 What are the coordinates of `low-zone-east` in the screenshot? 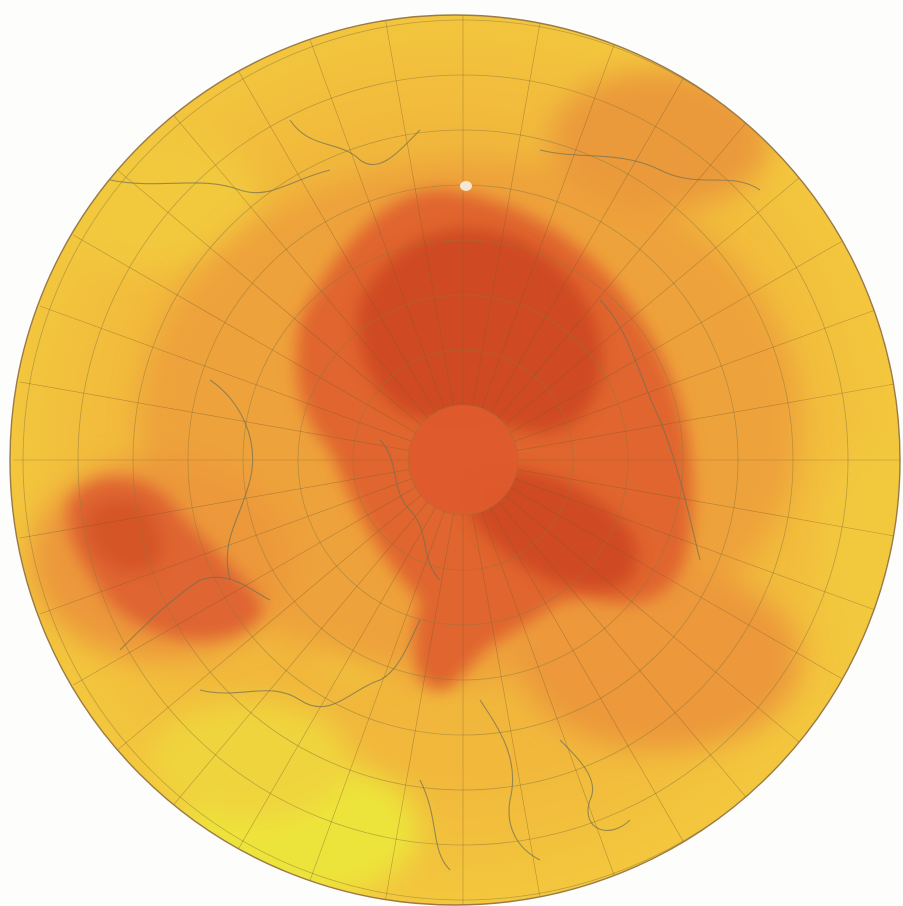 It's located at (860, 560).